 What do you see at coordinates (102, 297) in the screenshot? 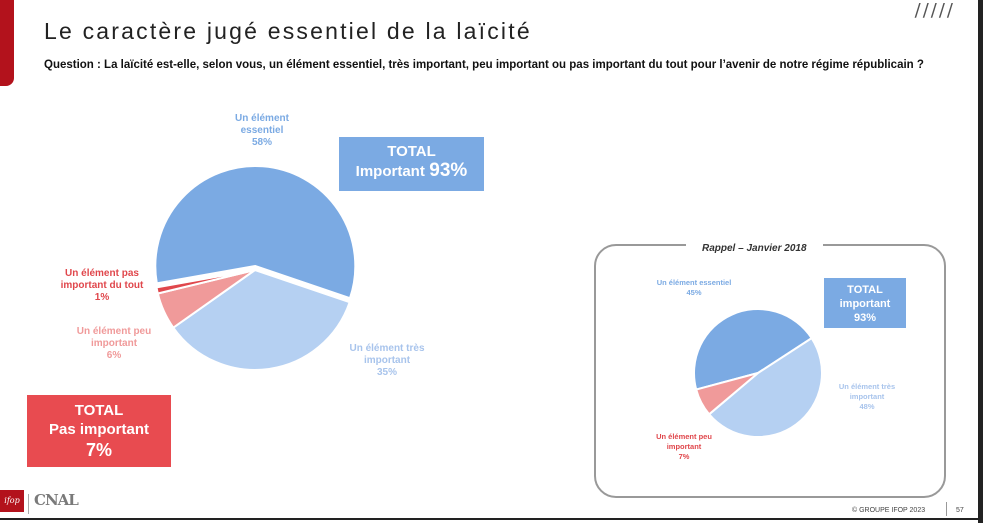
I see `label-pas-important-value: 1%` at bounding box center [102, 297].